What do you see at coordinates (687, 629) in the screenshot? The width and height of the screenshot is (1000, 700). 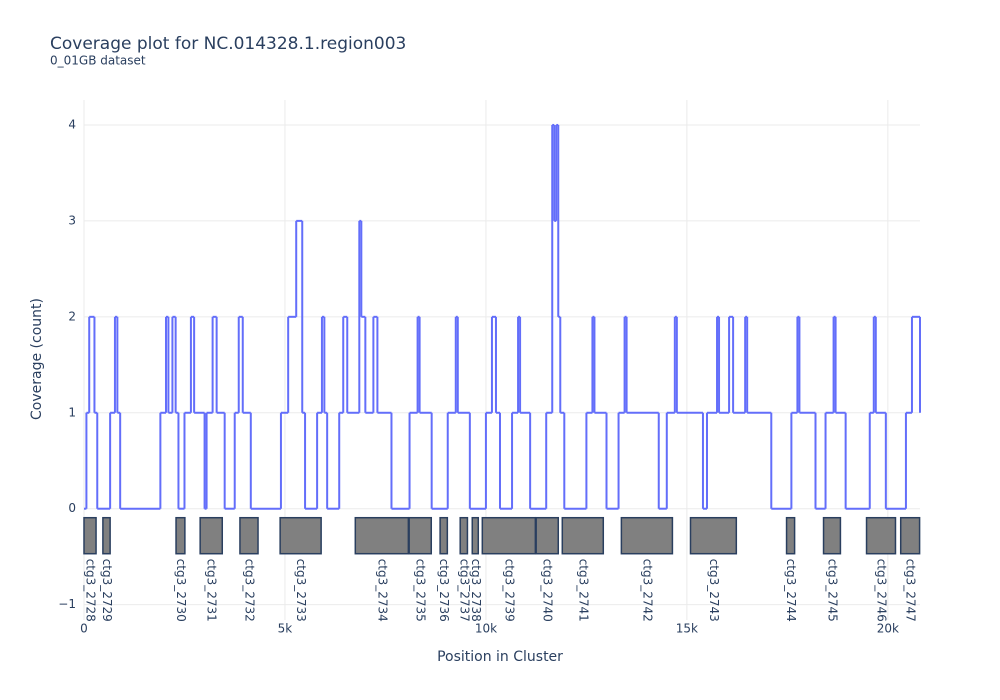 I see `x-tick-label: 15k` at bounding box center [687, 629].